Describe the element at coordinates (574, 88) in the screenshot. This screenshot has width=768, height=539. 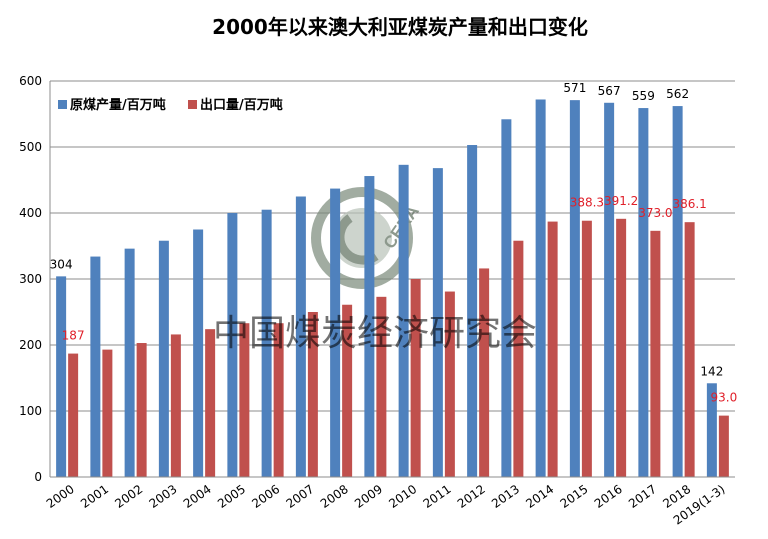
I see `data-label-production: 571` at that location.